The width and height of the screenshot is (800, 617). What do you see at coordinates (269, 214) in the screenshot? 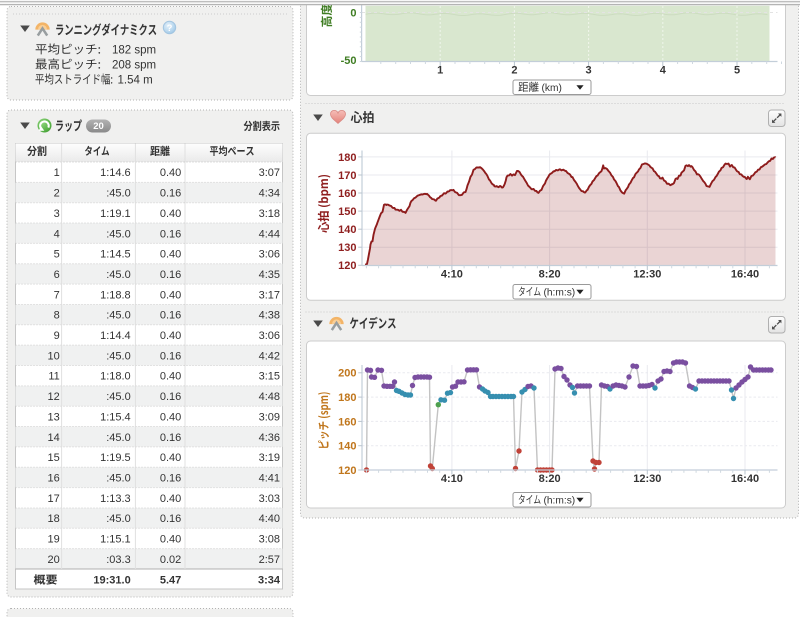
I see `svg-text: 3:18` at bounding box center [269, 214].